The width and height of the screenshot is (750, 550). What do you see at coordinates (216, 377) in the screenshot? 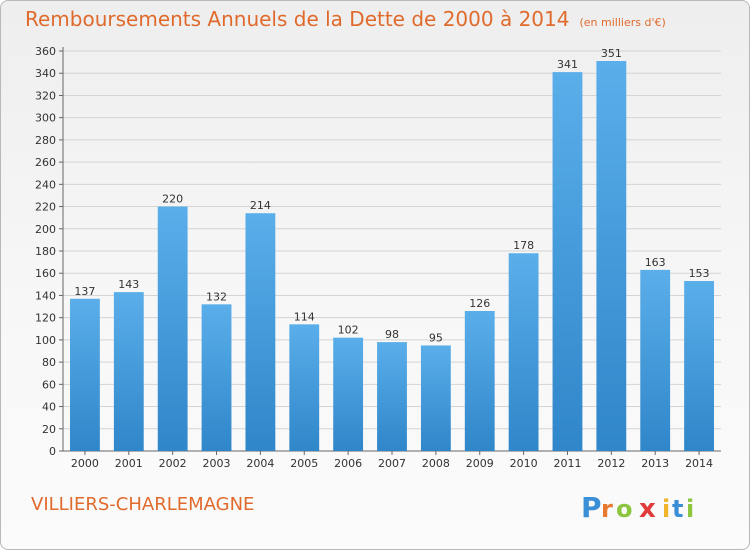
I see `bar-2003` at bounding box center [216, 377].